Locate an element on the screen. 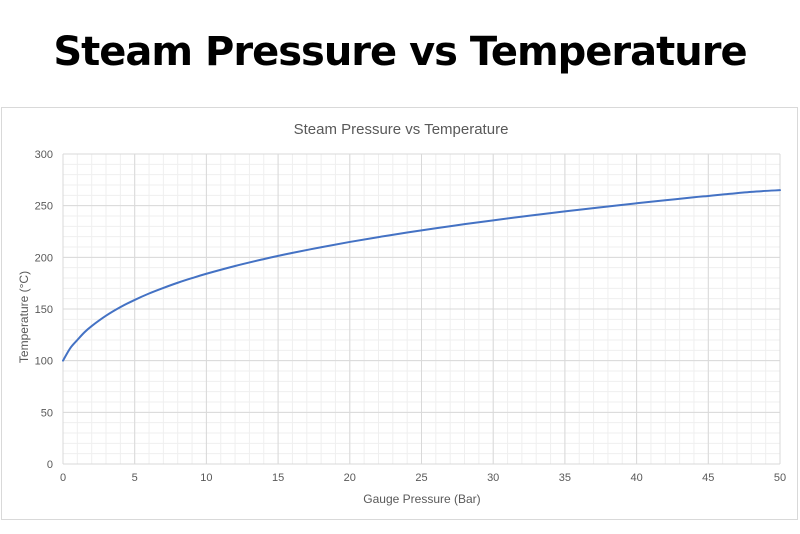 The image size is (800, 534). y-tick-label: 150 is located at coordinates (44, 310).